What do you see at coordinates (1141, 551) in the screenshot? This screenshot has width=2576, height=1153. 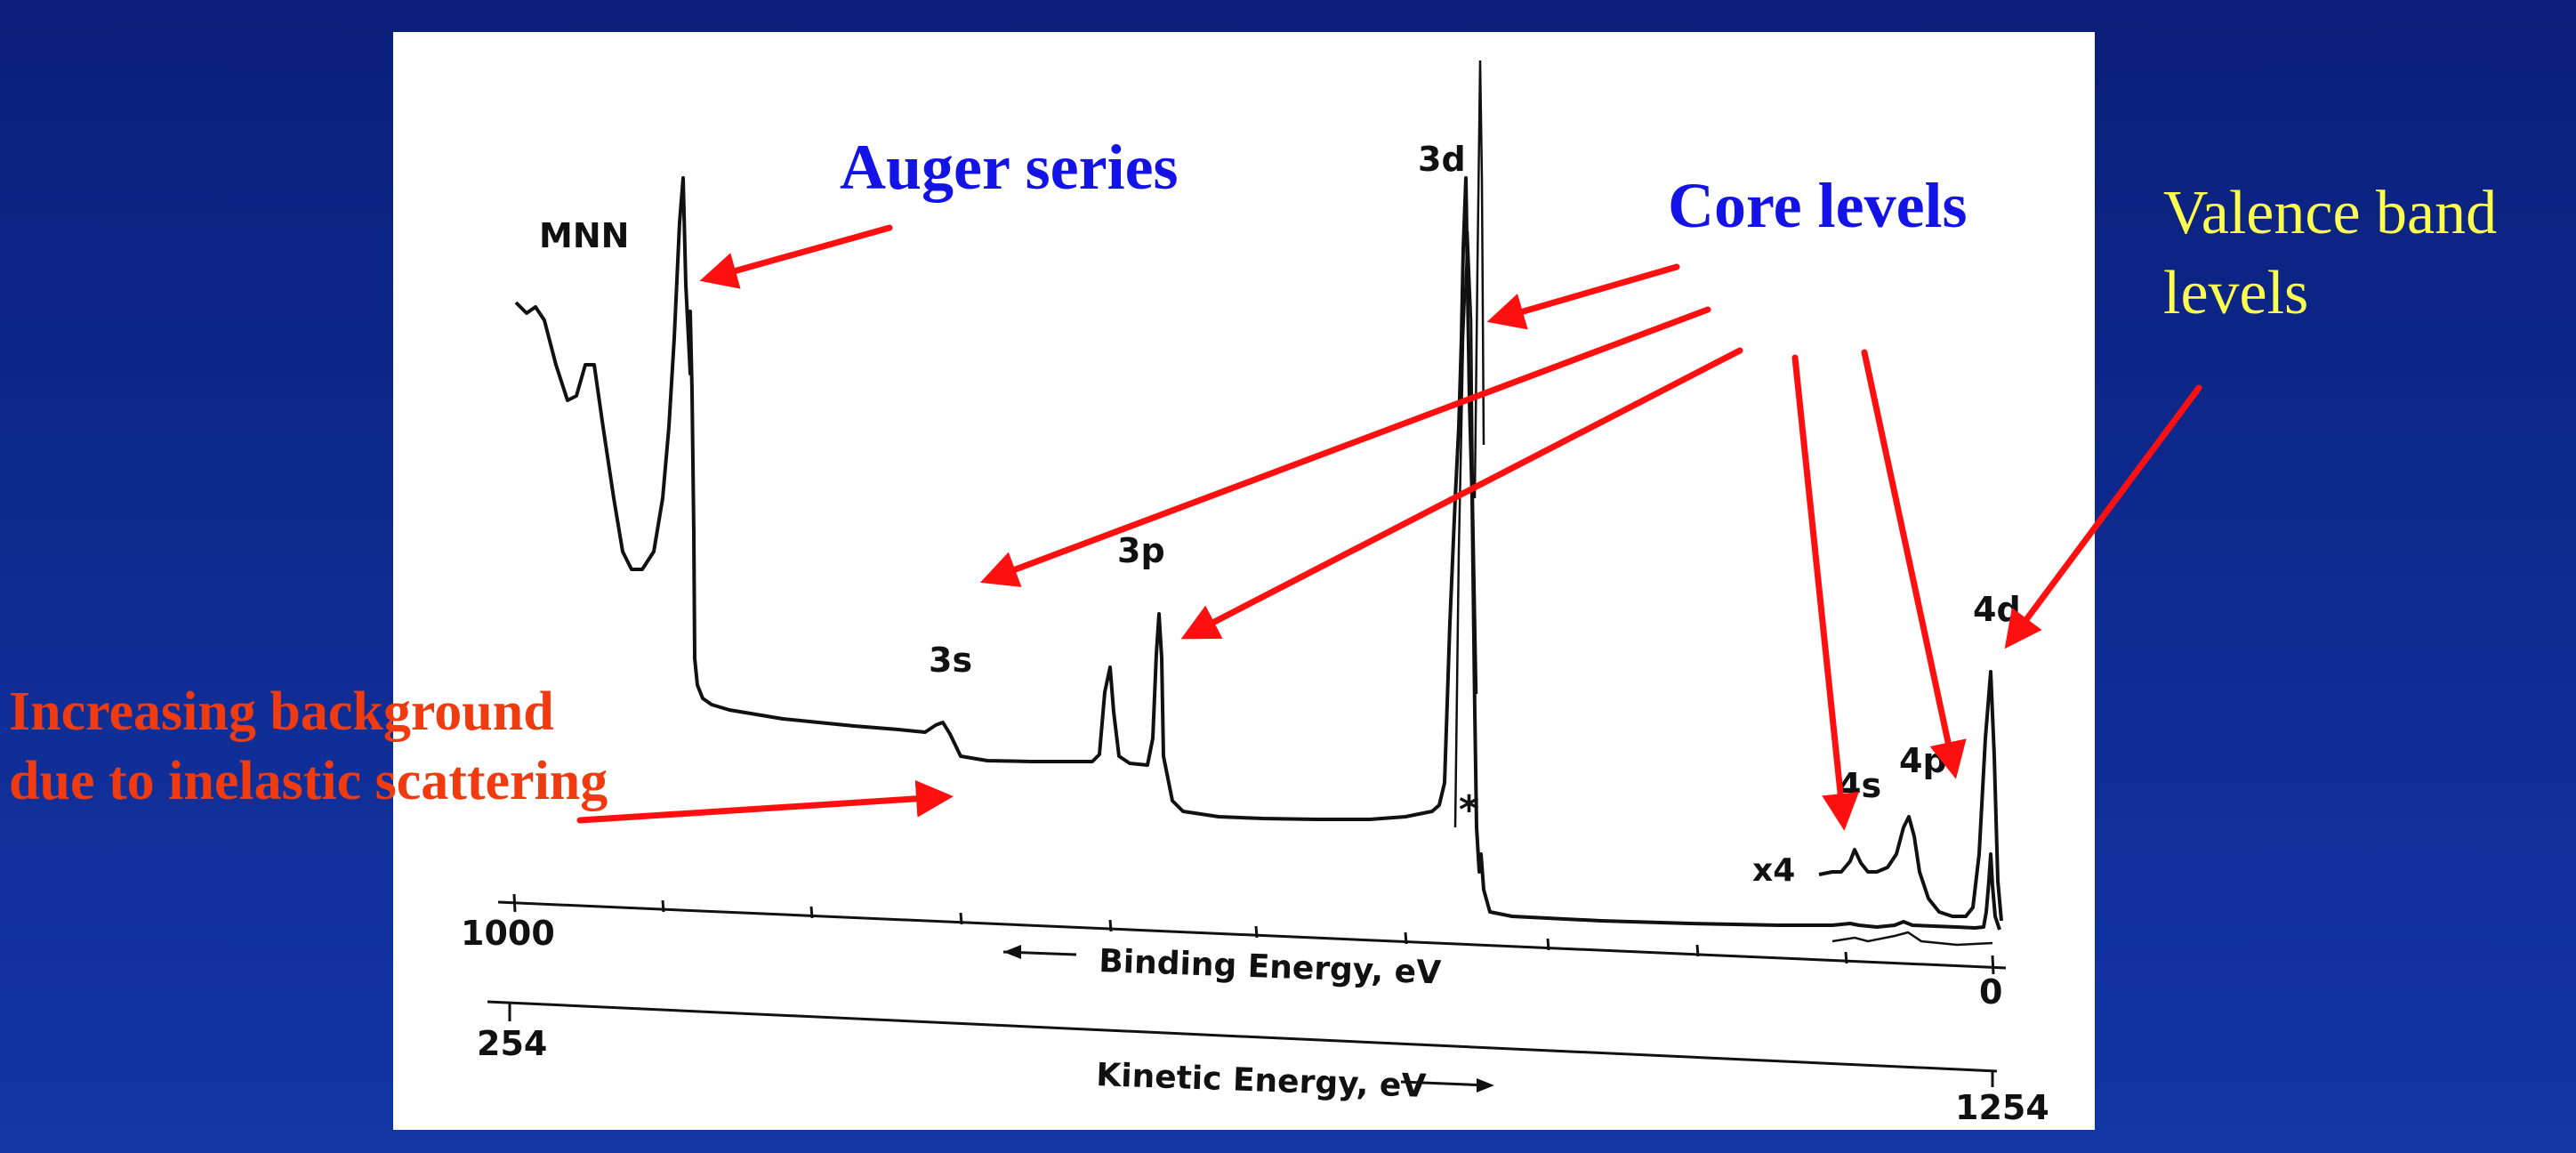 I see `peak-label-3p: 3p` at bounding box center [1141, 551].